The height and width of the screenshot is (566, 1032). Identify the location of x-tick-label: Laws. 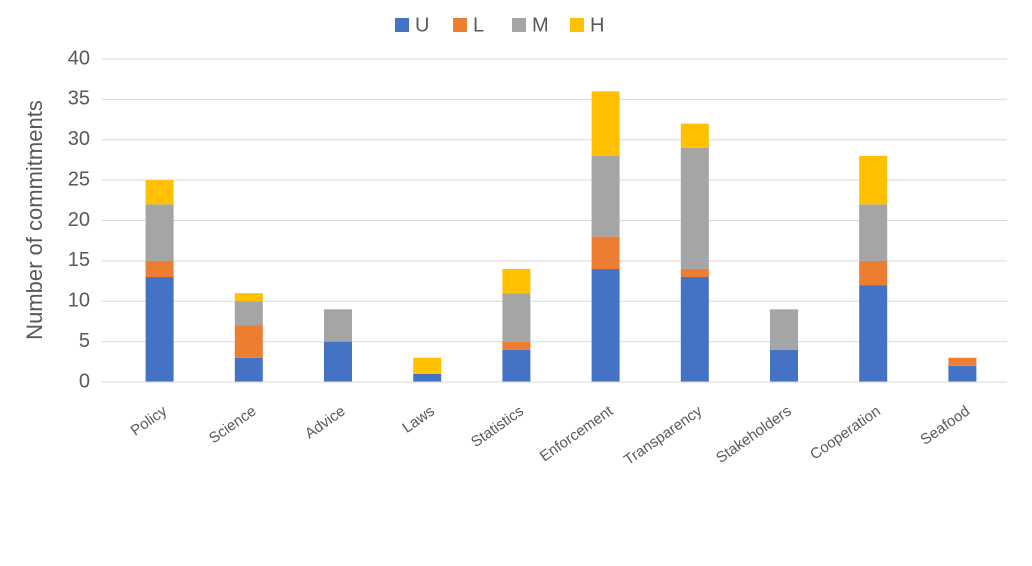
(418, 420).